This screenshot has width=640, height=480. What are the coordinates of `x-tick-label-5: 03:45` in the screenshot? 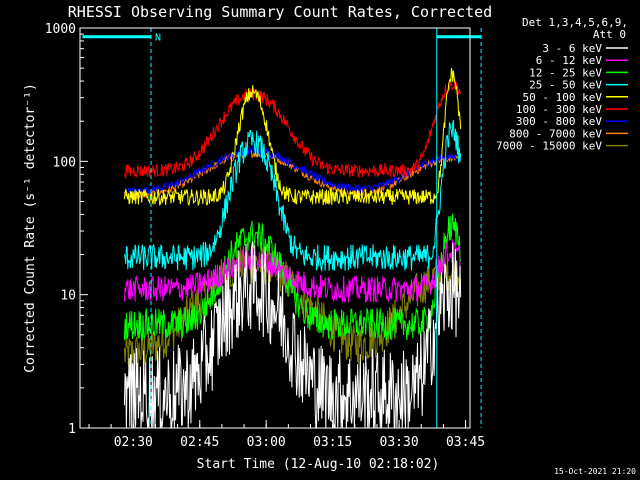 It's located at (465, 442).